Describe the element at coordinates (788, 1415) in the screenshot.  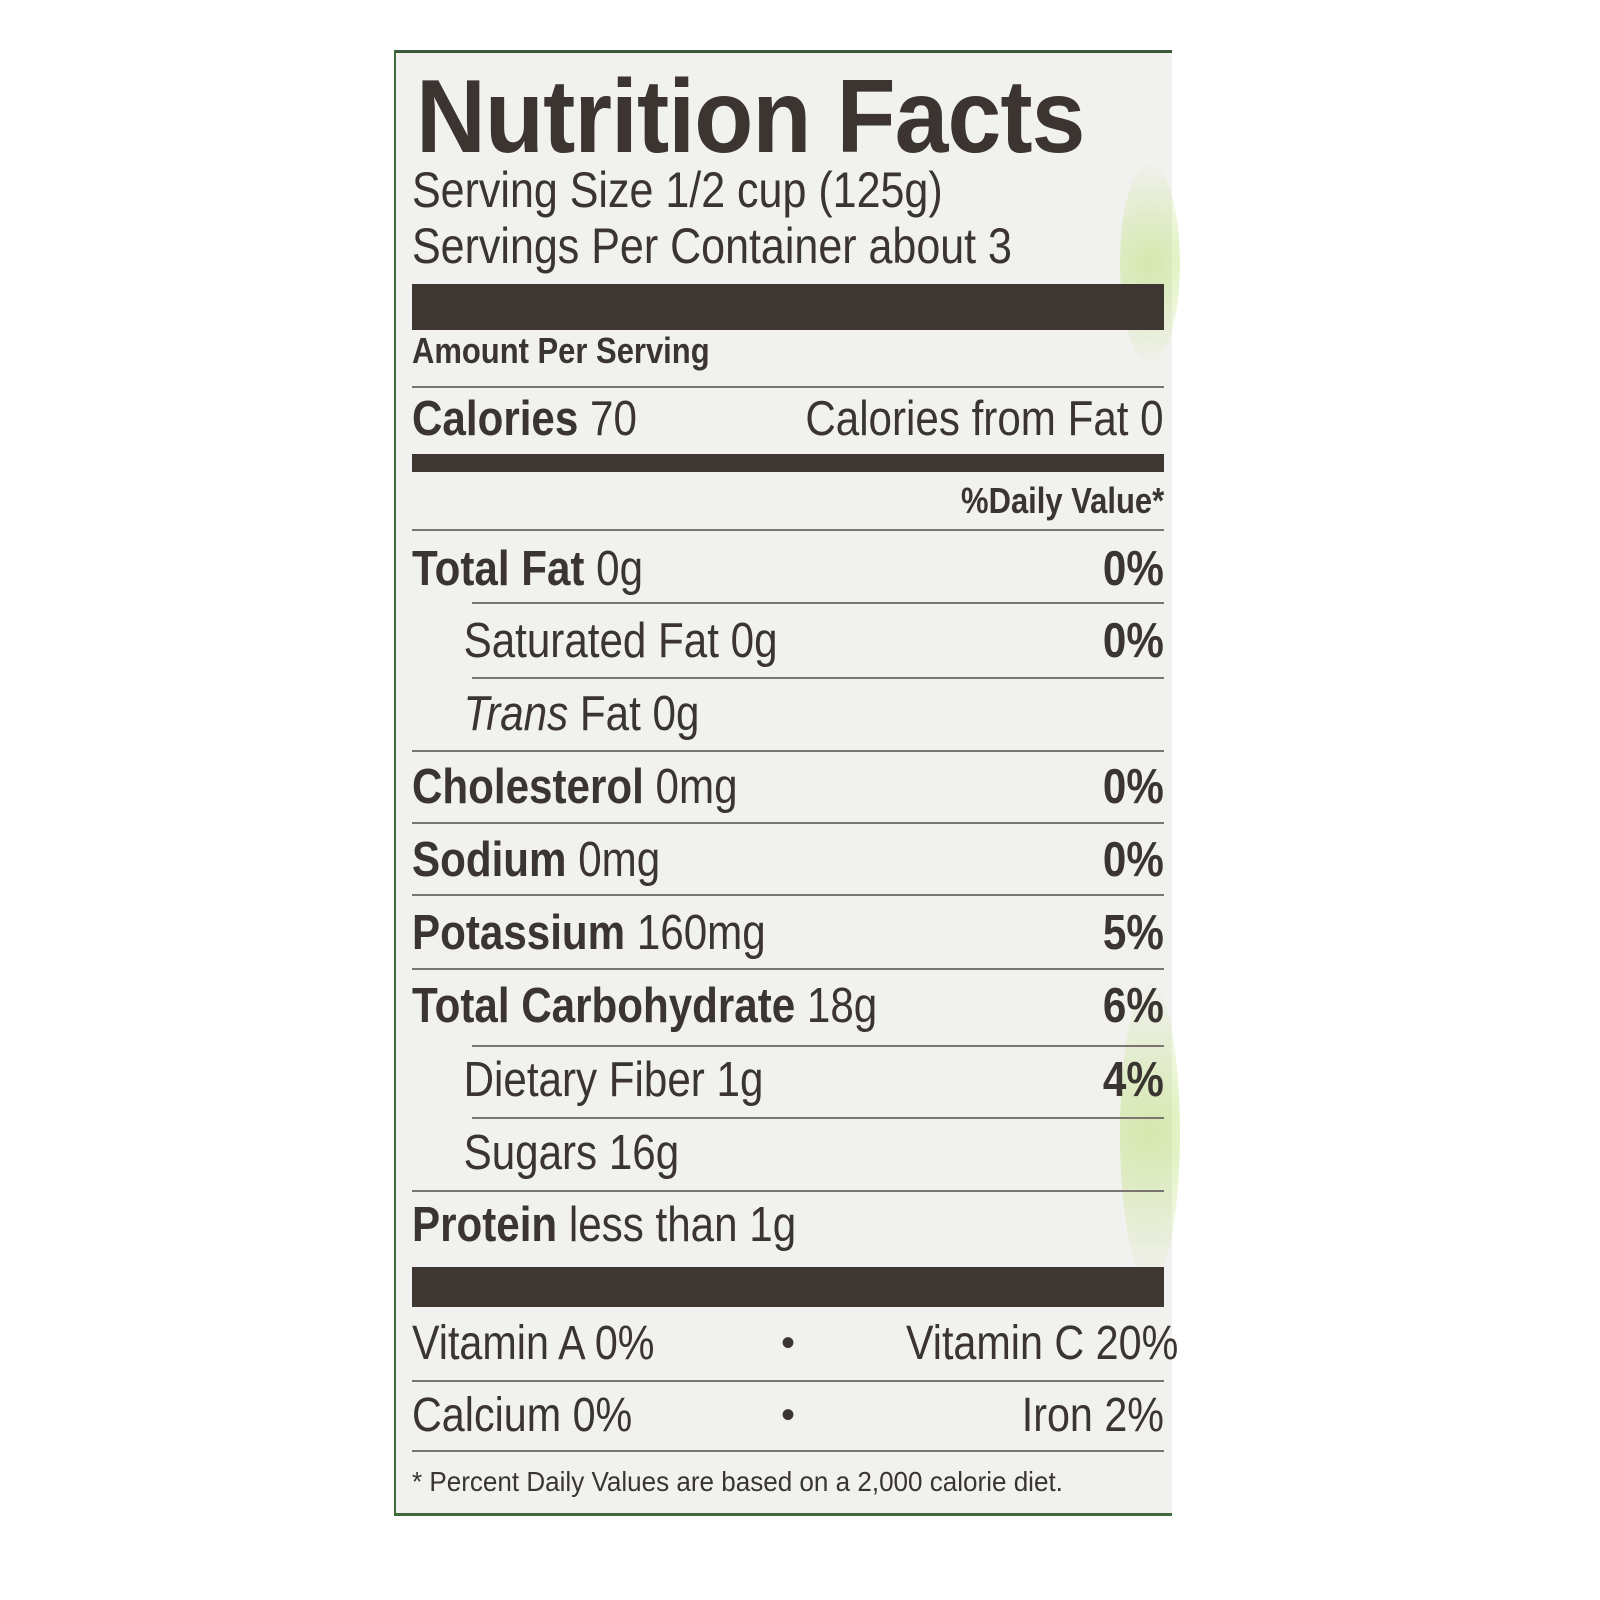
I see `vitamin-row: Calcium 0% • Iron 2%` at that location.